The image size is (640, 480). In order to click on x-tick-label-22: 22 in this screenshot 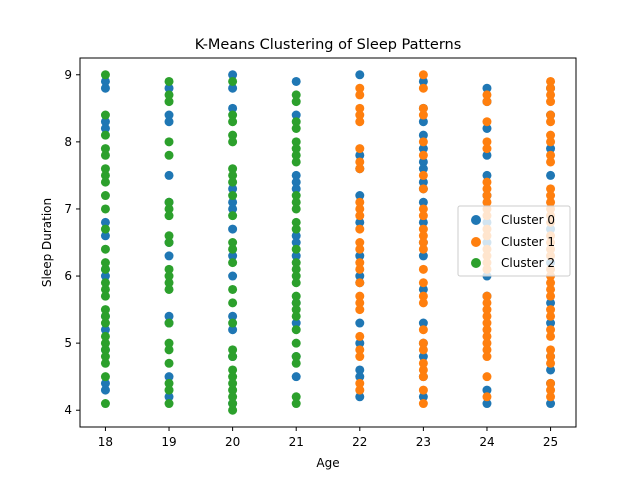, I will do `click(359, 442)`.